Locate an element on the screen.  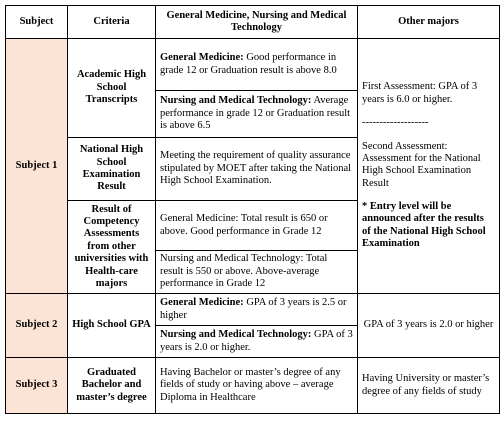
header-cell: Subject is located at coordinates (36, 22).